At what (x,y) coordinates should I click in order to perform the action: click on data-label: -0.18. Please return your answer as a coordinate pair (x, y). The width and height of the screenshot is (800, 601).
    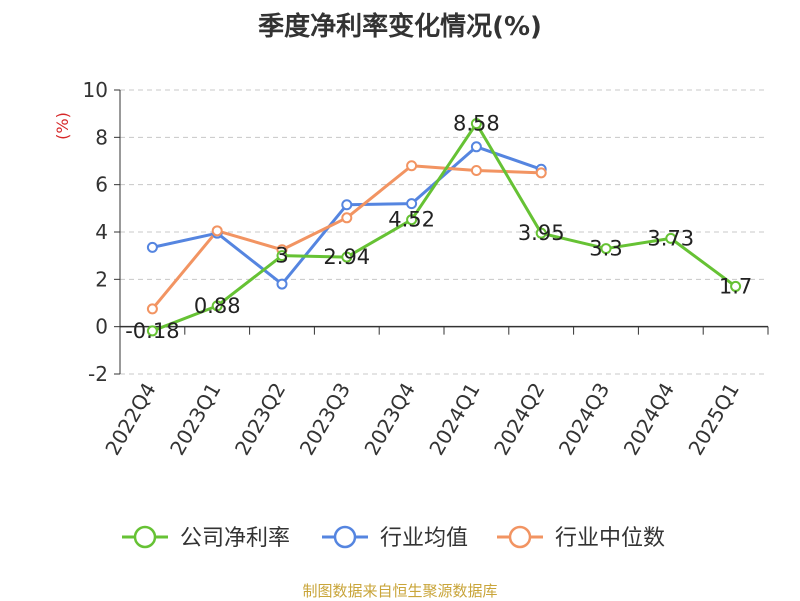
    Looking at the image, I should click on (152, 331).